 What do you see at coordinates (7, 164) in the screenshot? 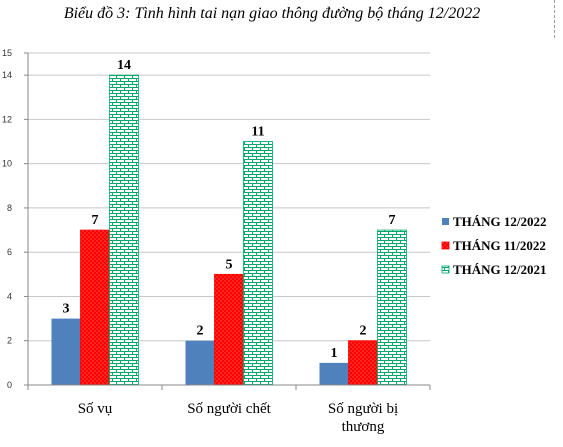
I see `y-tick-label: 10` at bounding box center [7, 164].